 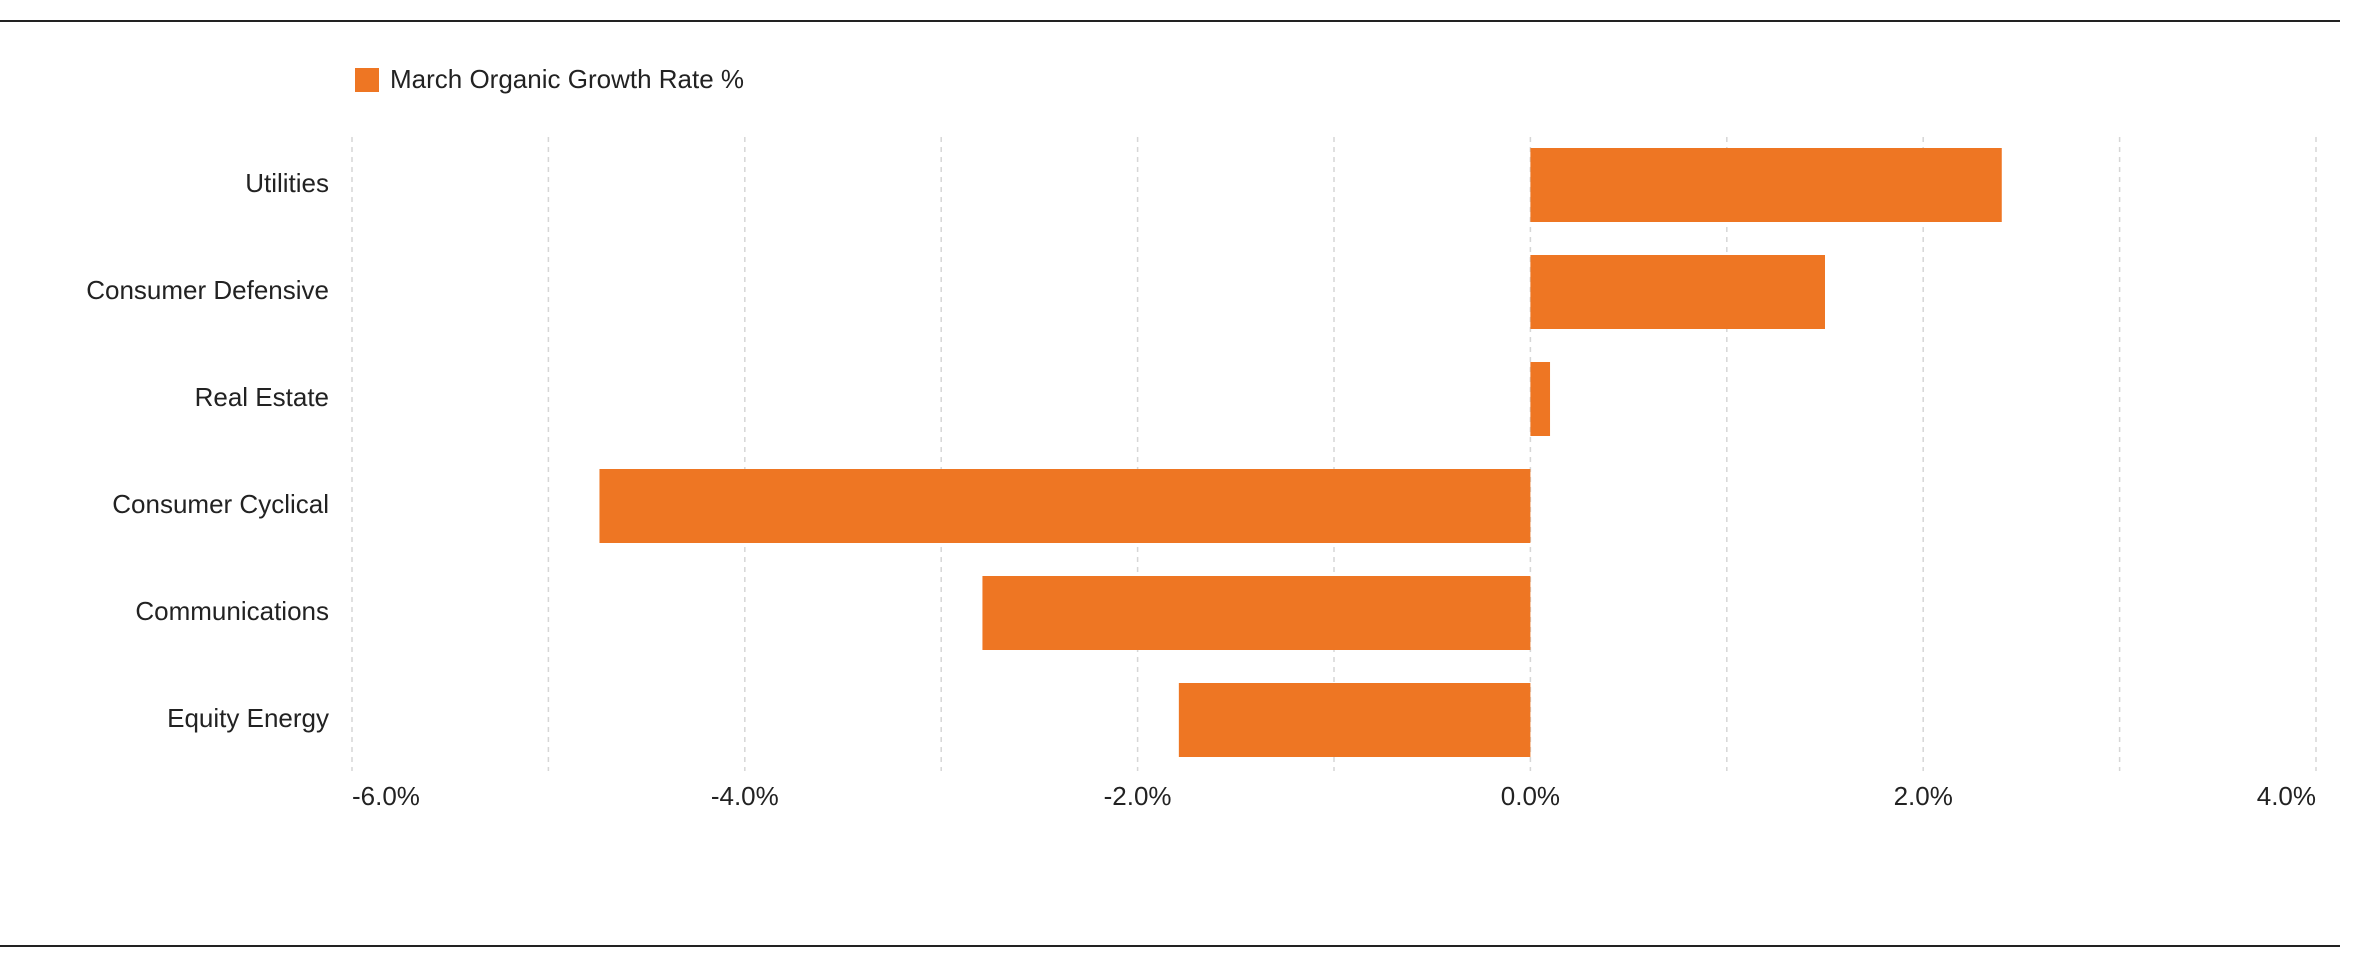 I want to click on y-tick-label: Equity Energy, so click(x=248, y=718).